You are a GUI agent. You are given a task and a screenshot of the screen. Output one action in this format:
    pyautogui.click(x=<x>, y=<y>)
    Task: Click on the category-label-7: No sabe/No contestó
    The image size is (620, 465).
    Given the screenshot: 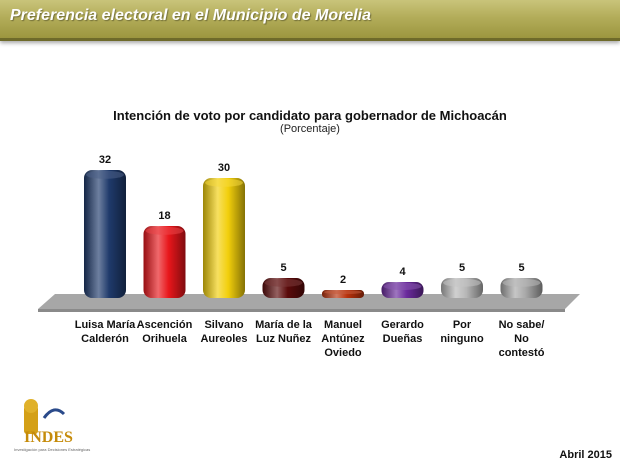 What is the action you would take?
    pyautogui.click(x=522, y=339)
    